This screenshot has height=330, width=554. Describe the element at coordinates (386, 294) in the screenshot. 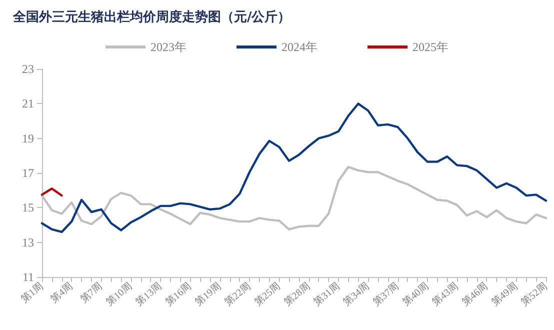

I see `x-tick-label: 第37周` at that location.